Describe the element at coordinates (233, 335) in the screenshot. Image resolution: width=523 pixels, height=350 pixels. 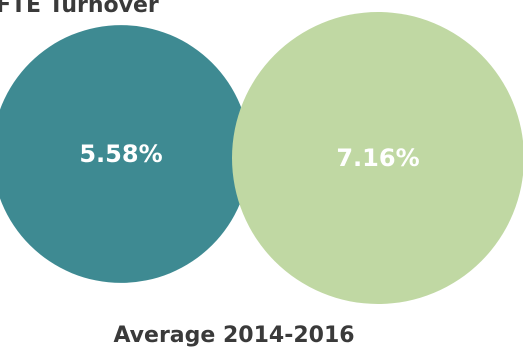
I see `chart-caption: Average 2014-2016` at that location.